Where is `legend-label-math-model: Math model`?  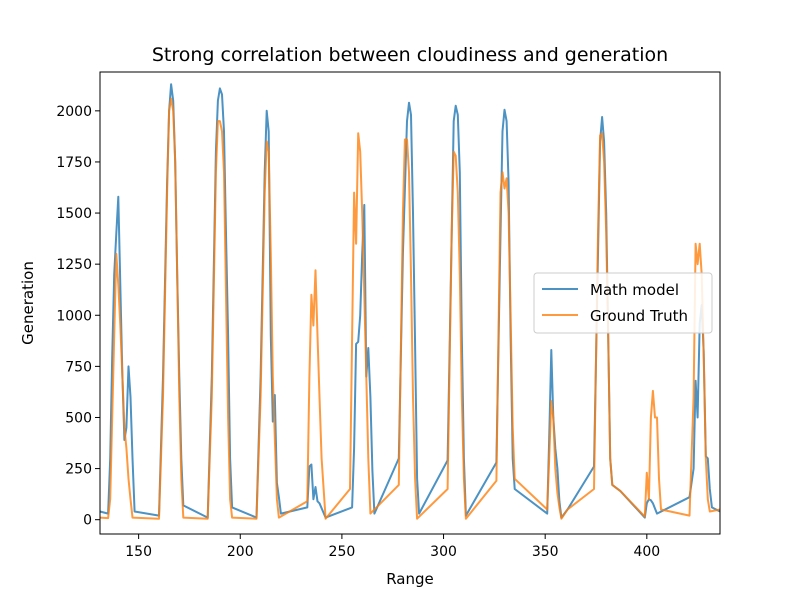 legend-label-math-model: Math model is located at coordinates (634, 290).